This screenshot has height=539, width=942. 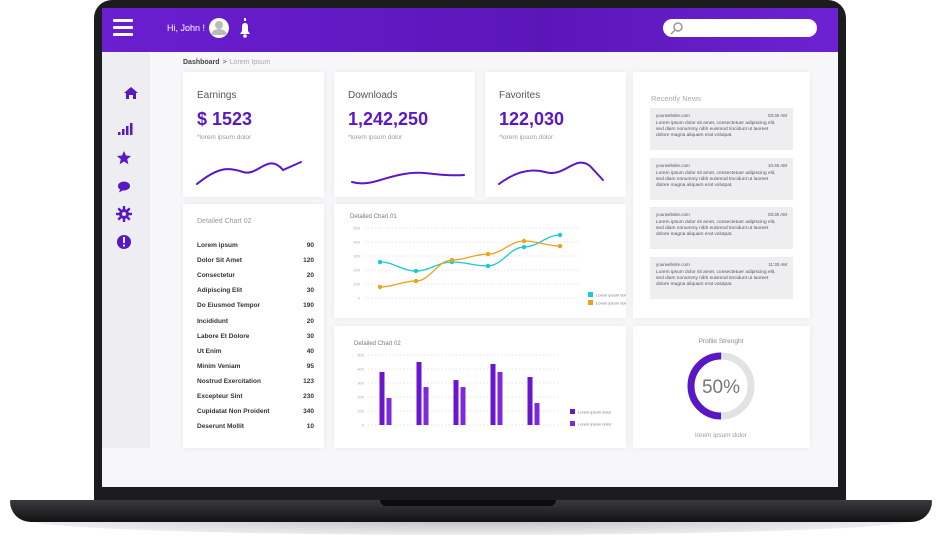 What do you see at coordinates (125, 129) in the screenshot?
I see `stats-icon` at bounding box center [125, 129].